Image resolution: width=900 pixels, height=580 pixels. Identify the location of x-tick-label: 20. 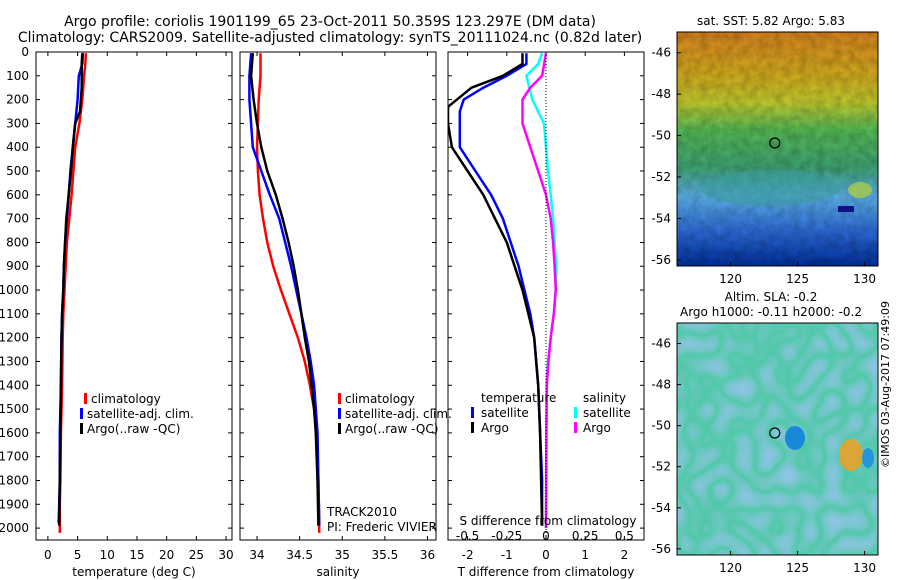
(166, 555).